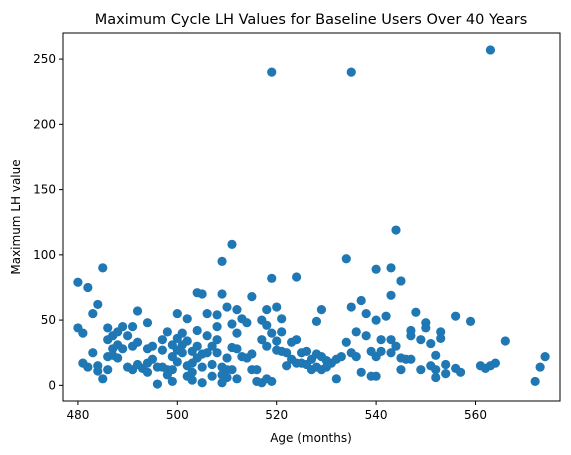  I want to click on x-tick-label: 520, so click(276, 415).